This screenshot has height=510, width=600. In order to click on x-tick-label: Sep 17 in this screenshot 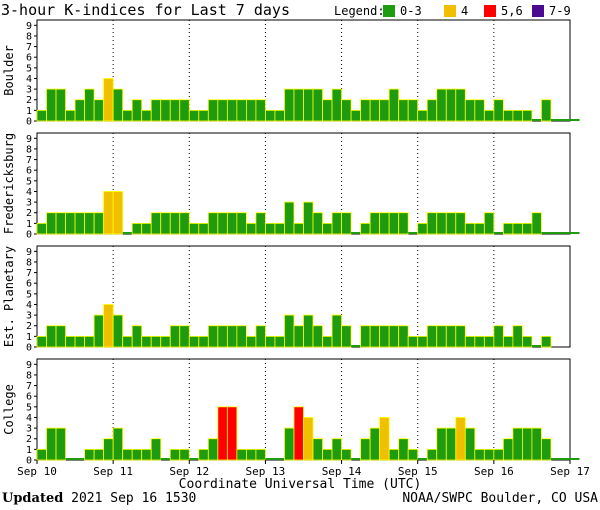, I will do `click(570, 471)`.